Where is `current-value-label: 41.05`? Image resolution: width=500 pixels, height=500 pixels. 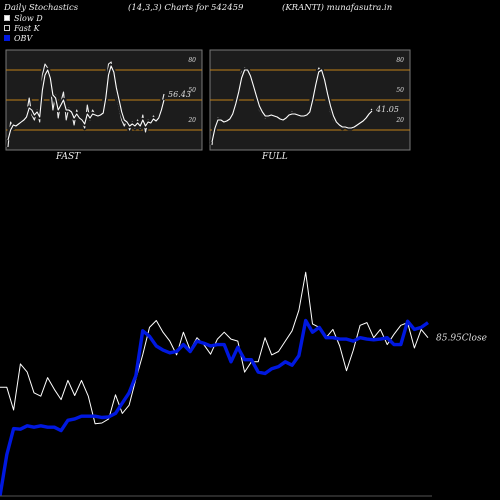 current-value-label: 41.05 is located at coordinates (387, 109).